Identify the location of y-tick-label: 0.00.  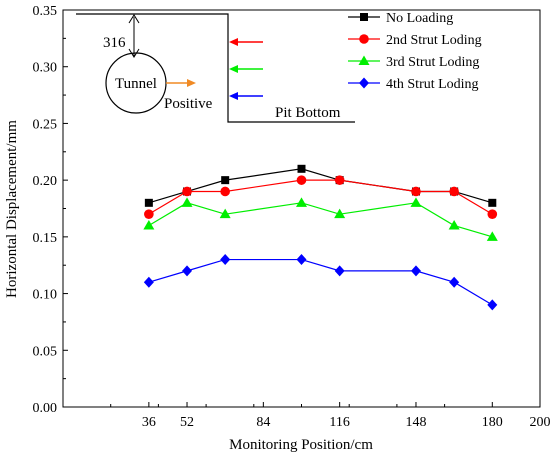
(45, 408).